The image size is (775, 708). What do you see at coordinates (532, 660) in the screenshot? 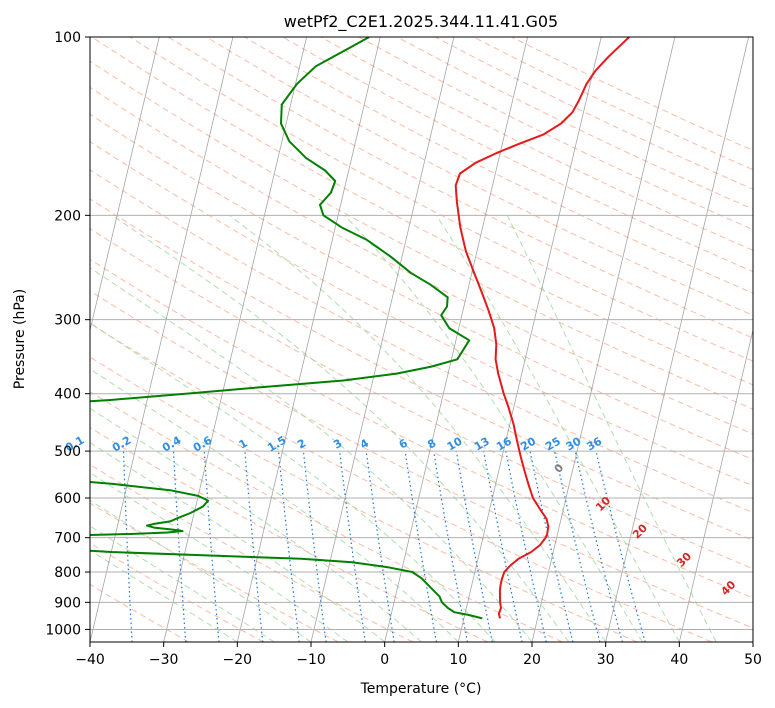
I see `x-tick-label: 20` at bounding box center [532, 660].